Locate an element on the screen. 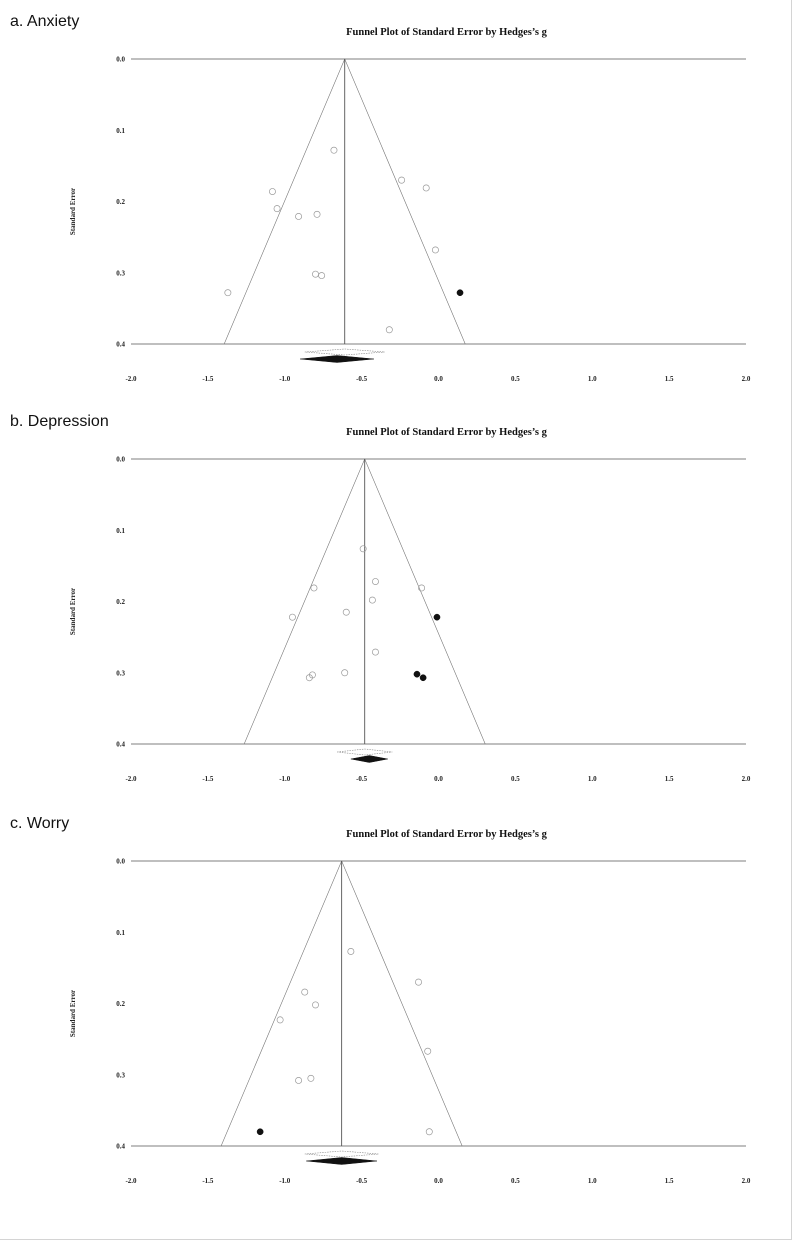 The height and width of the screenshot is (1241, 793). panel-label-depression: b. Depression is located at coordinates (59, 421).